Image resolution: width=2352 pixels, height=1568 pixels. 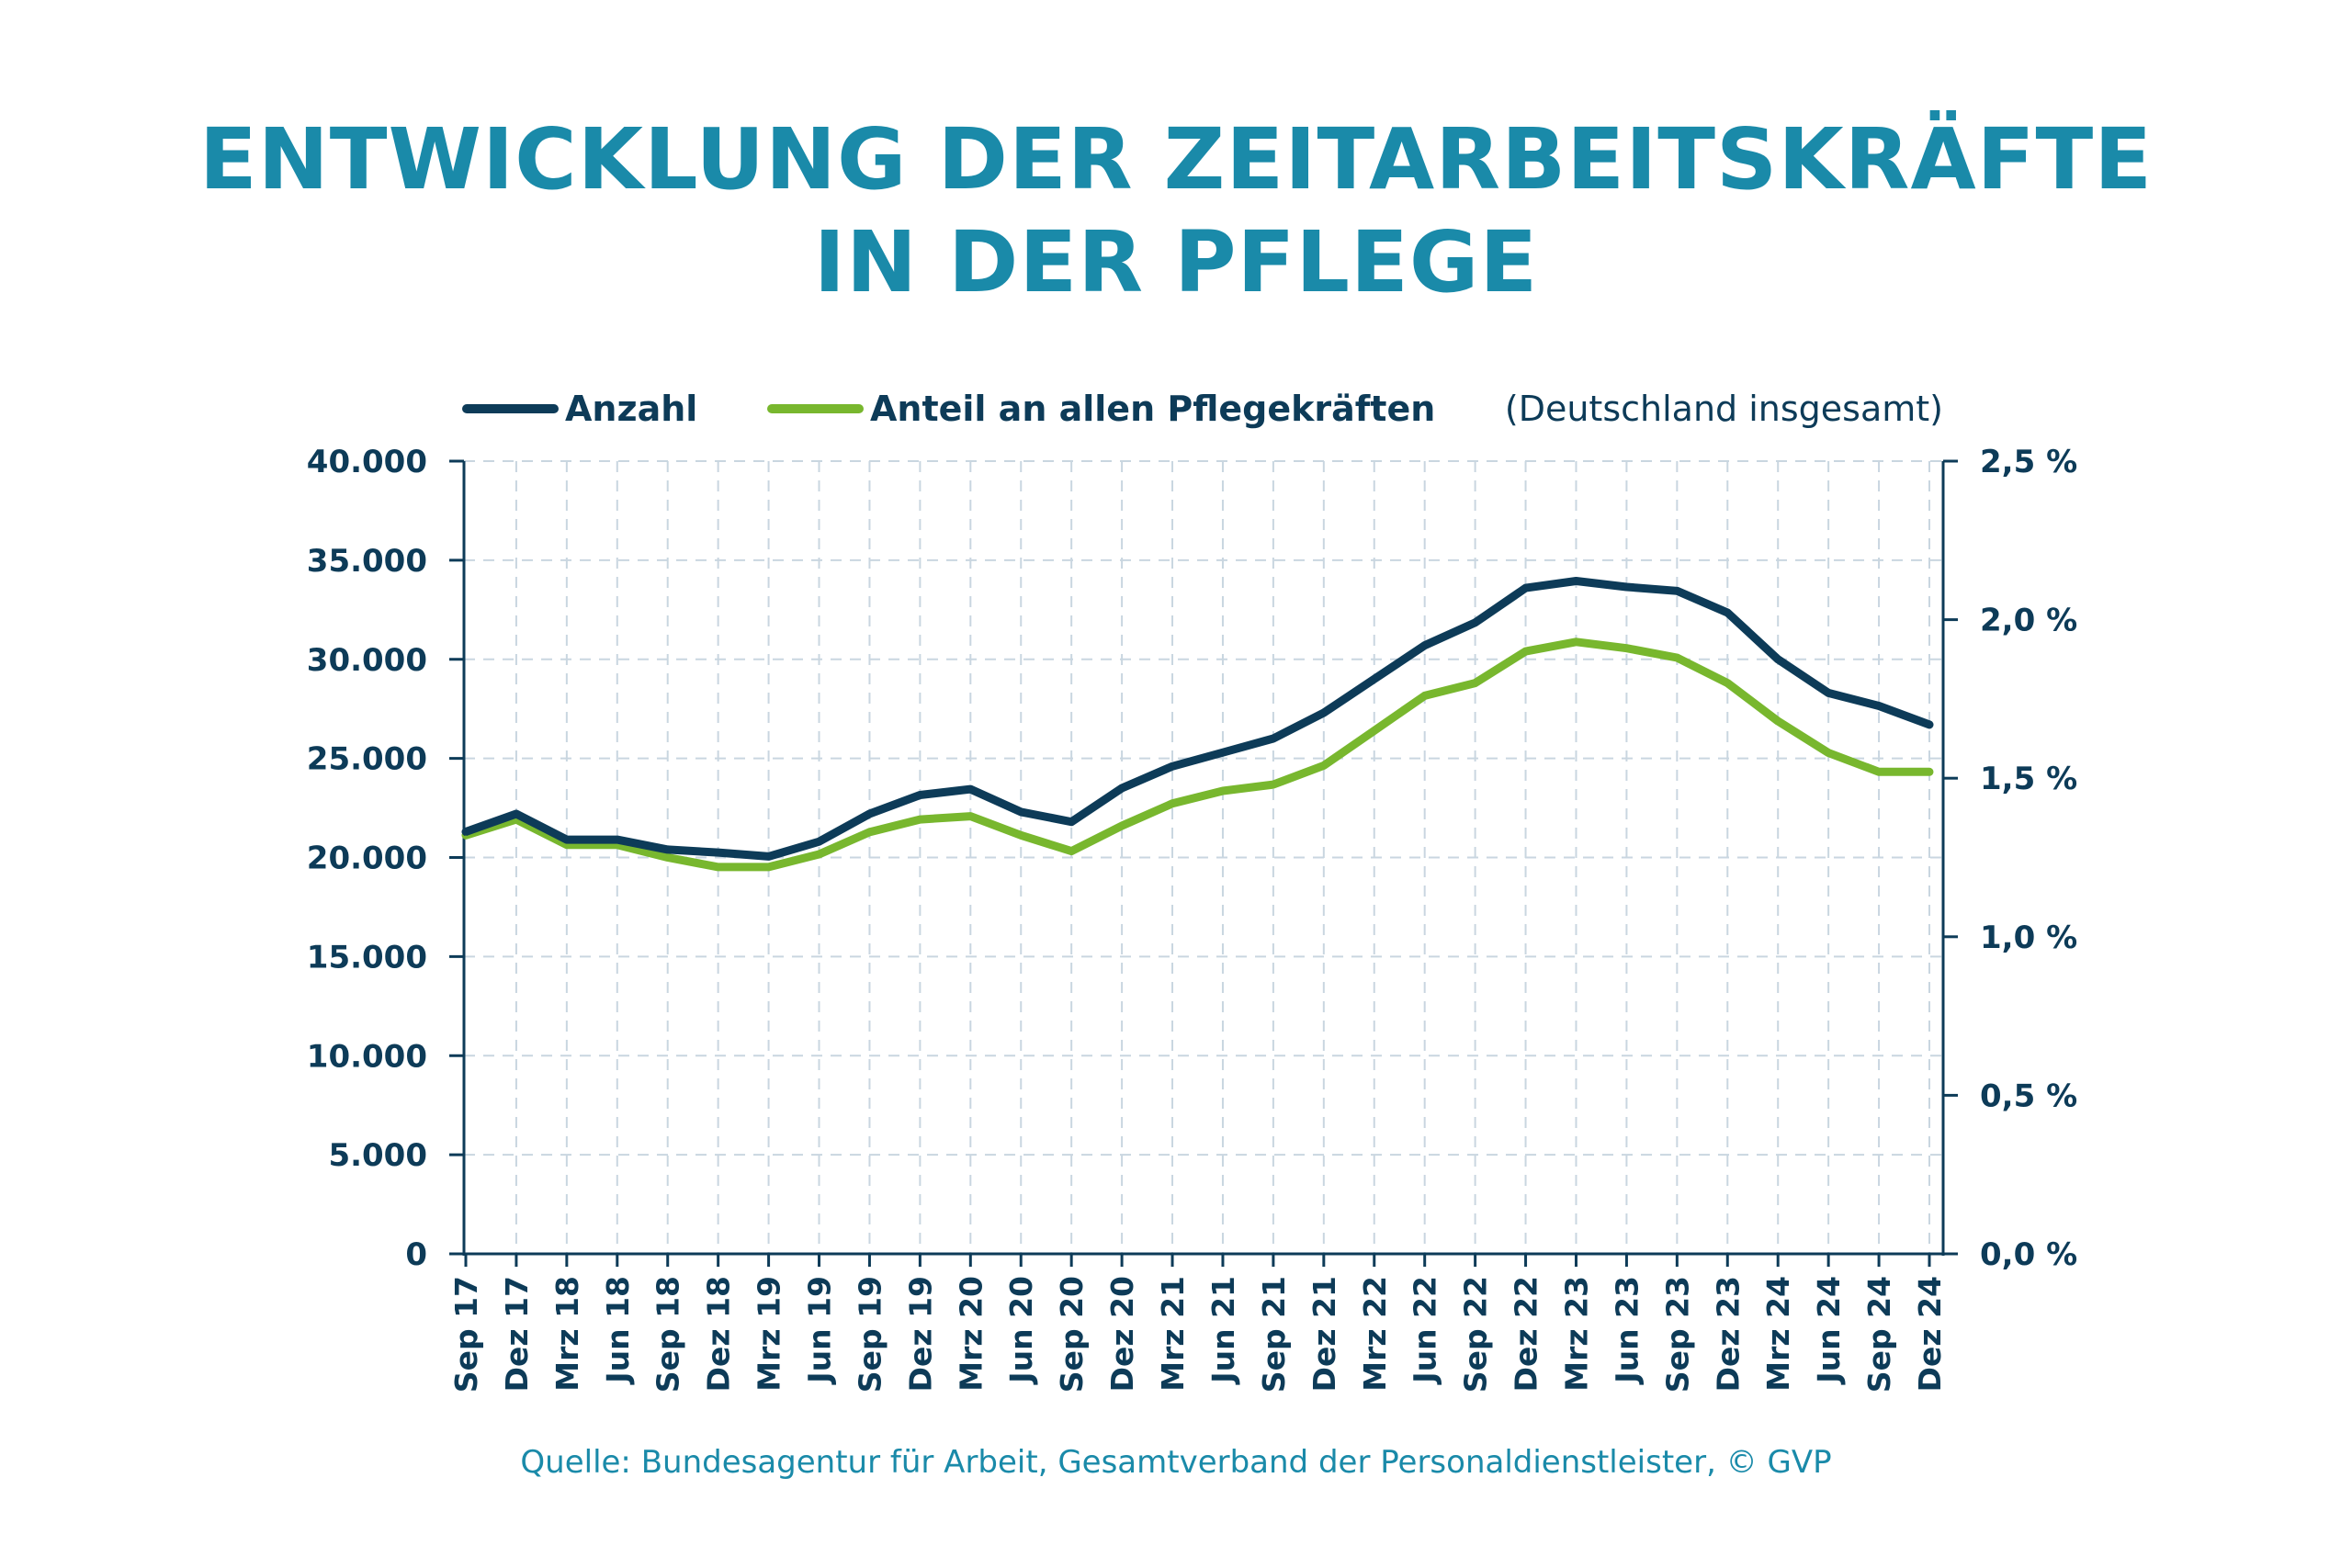 What do you see at coordinates (1072, 1334) in the screenshot?
I see `x-tick-label: Sep 20` at bounding box center [1072, 1334].